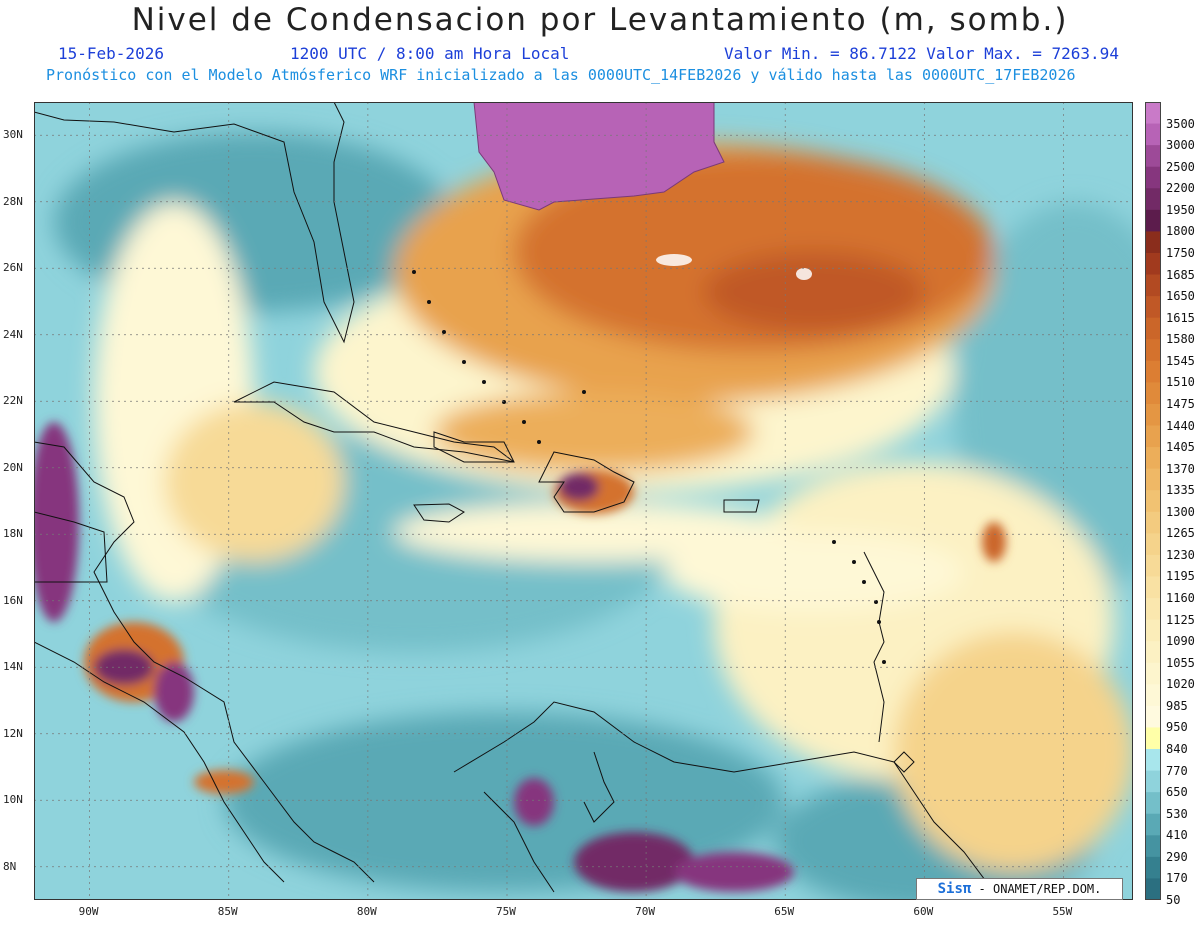 The image size is (1200, 927). What do you see at coordinates (1177, 792) in the screenshot?
I see `colorbar-label: 650` at bounding box center [1177, 792].